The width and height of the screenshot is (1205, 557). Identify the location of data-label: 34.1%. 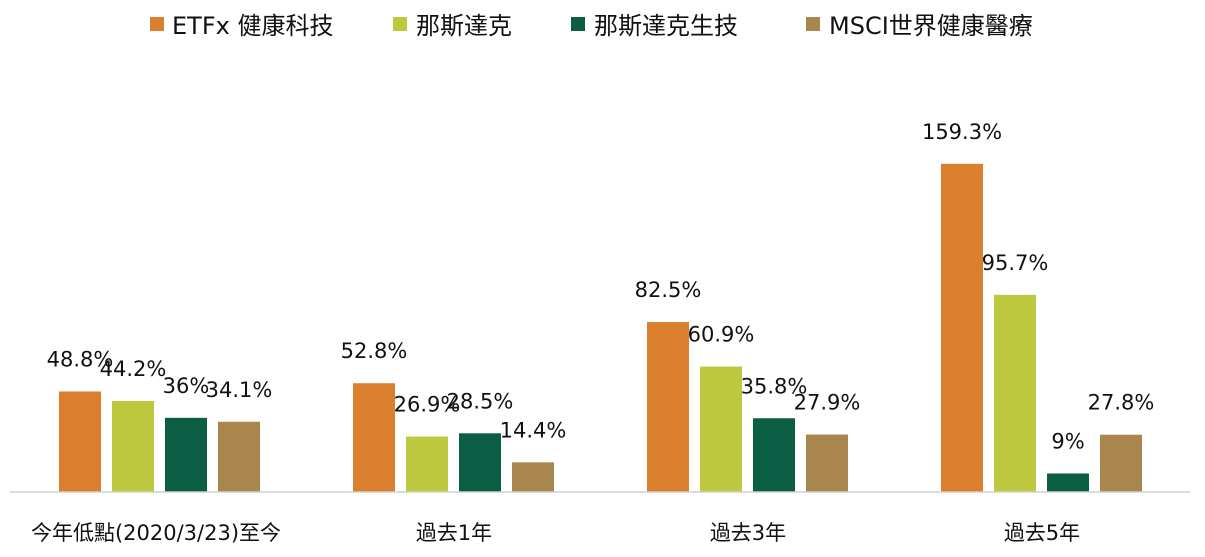
(239, 390).